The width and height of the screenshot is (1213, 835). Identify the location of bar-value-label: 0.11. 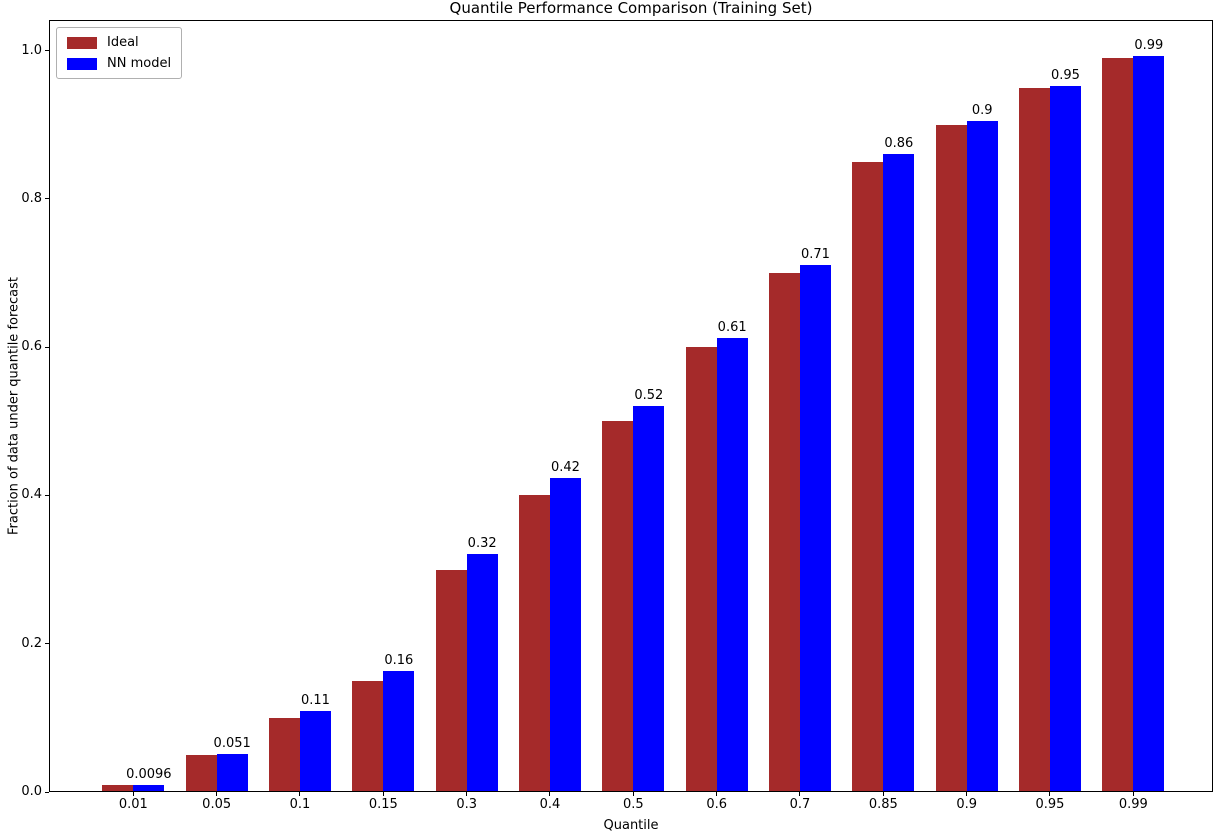
(315, 701).